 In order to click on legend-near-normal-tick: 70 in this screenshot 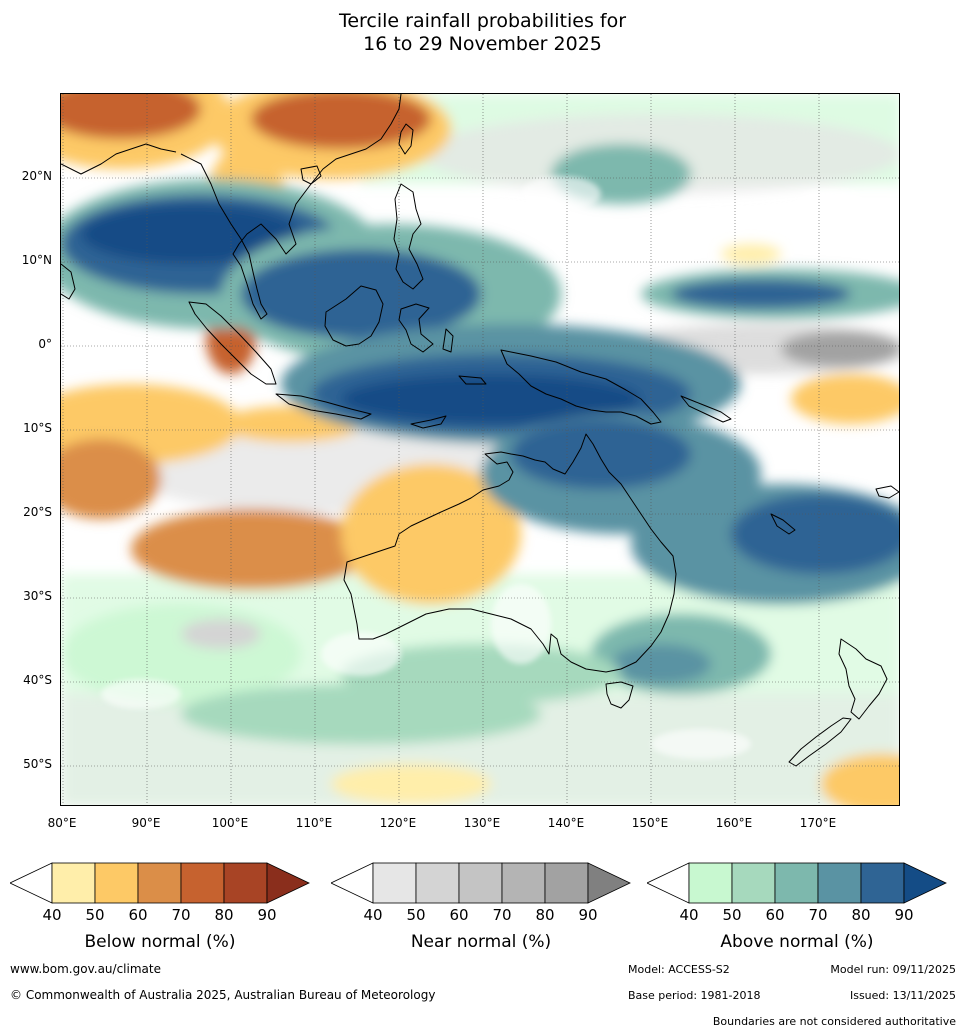, I will do `click(502, 915)`.